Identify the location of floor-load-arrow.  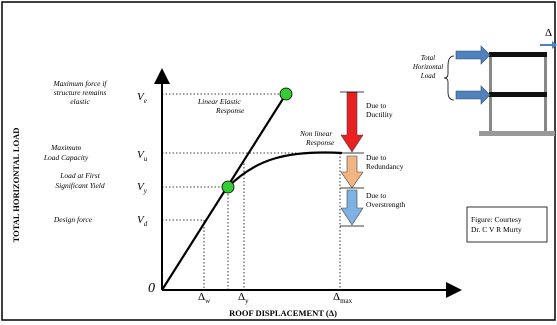
(473, 95).